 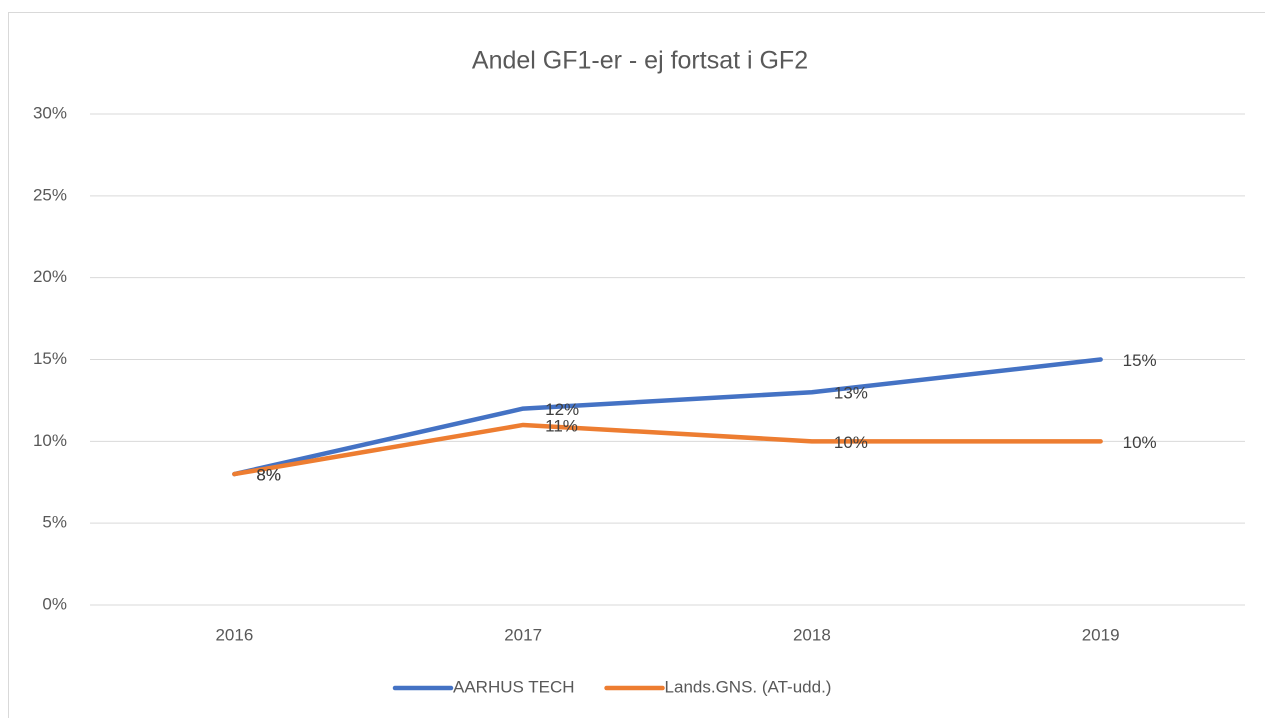 I want to click on data-label: 12%, so click(x=562, y=409).